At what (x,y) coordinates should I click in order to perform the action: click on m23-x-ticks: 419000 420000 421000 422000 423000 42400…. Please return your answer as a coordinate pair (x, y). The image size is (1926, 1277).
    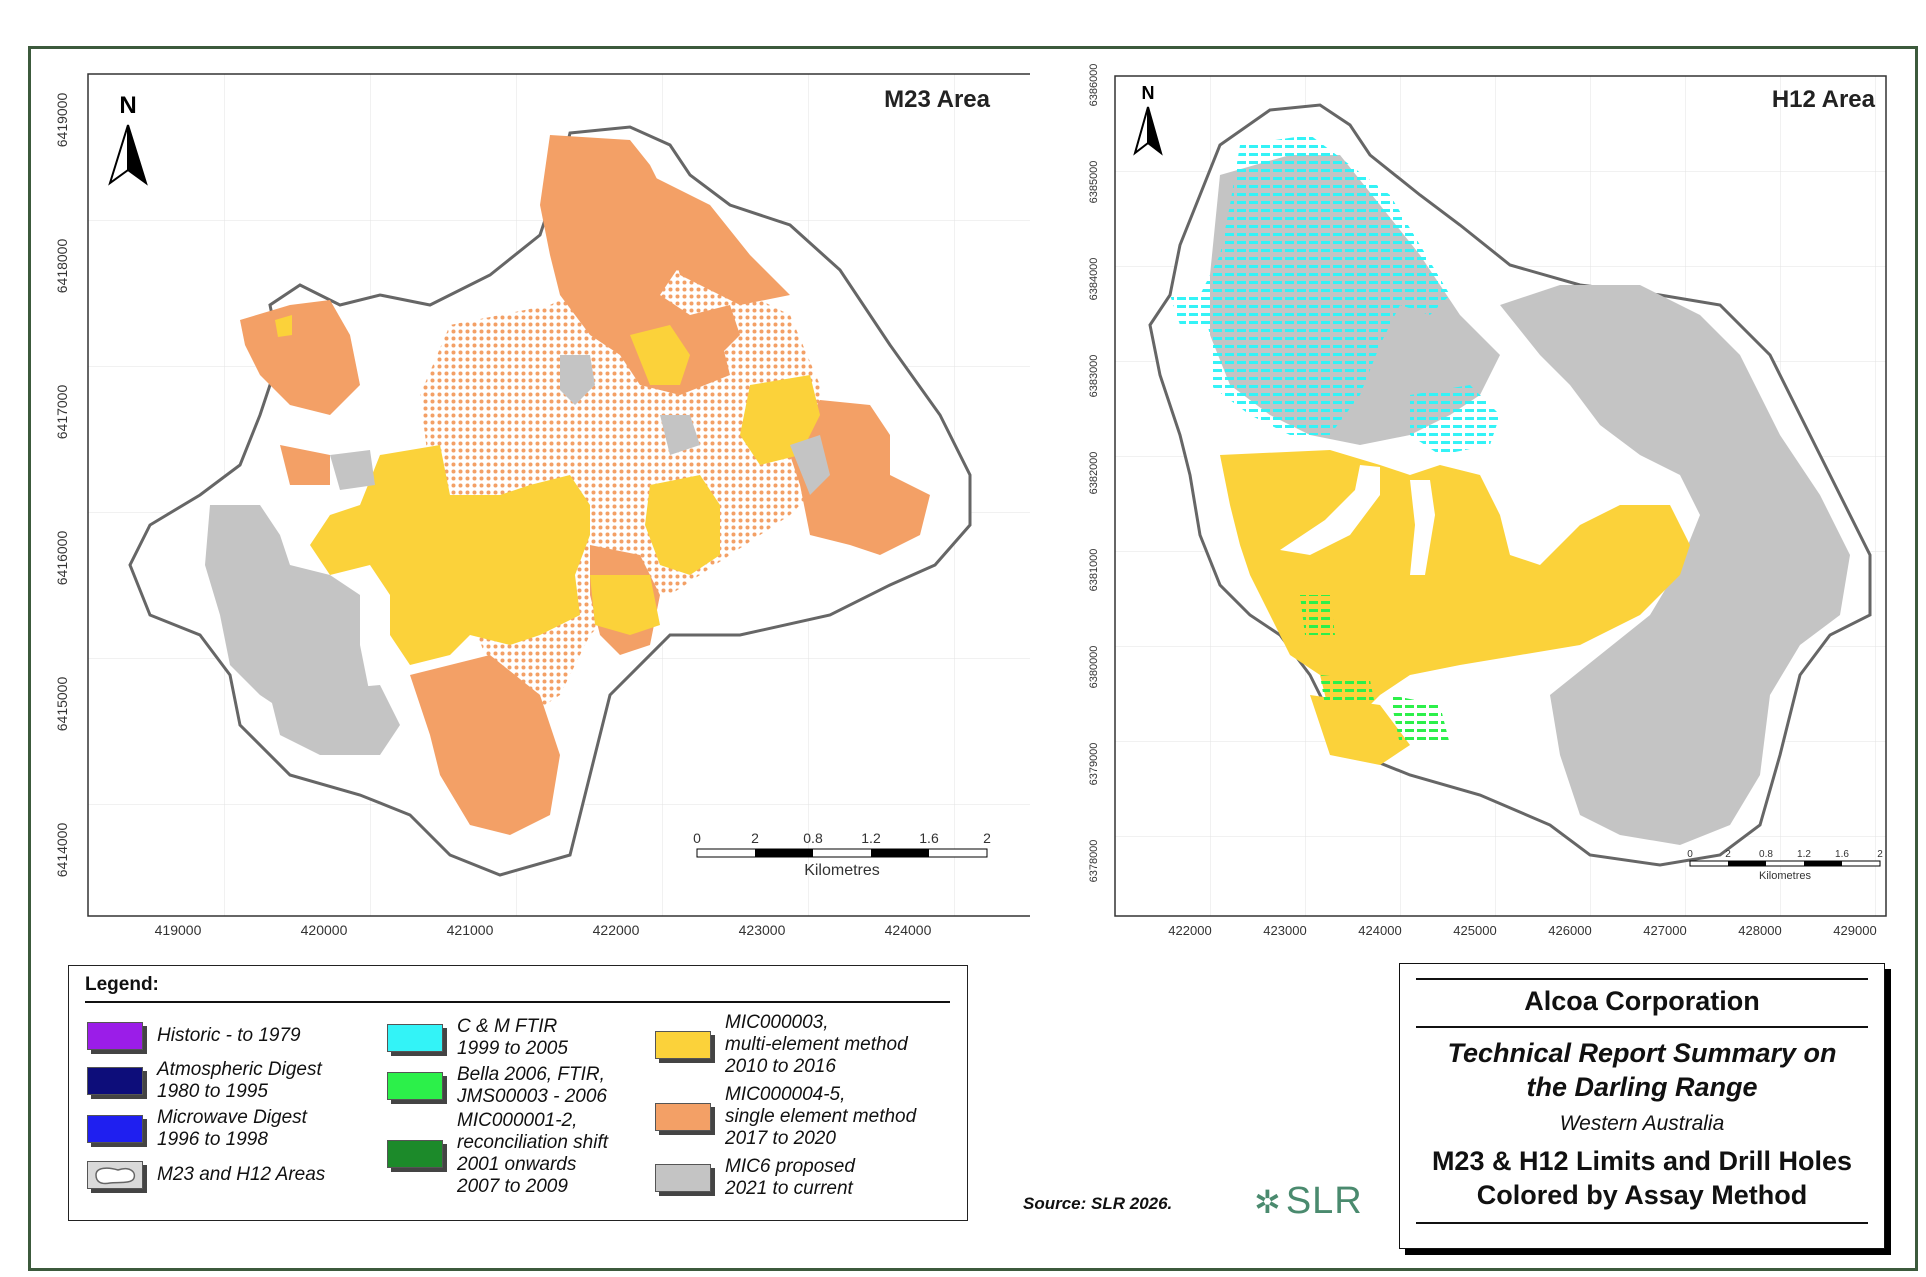
    Looking at the image, I should click on (543, 930).